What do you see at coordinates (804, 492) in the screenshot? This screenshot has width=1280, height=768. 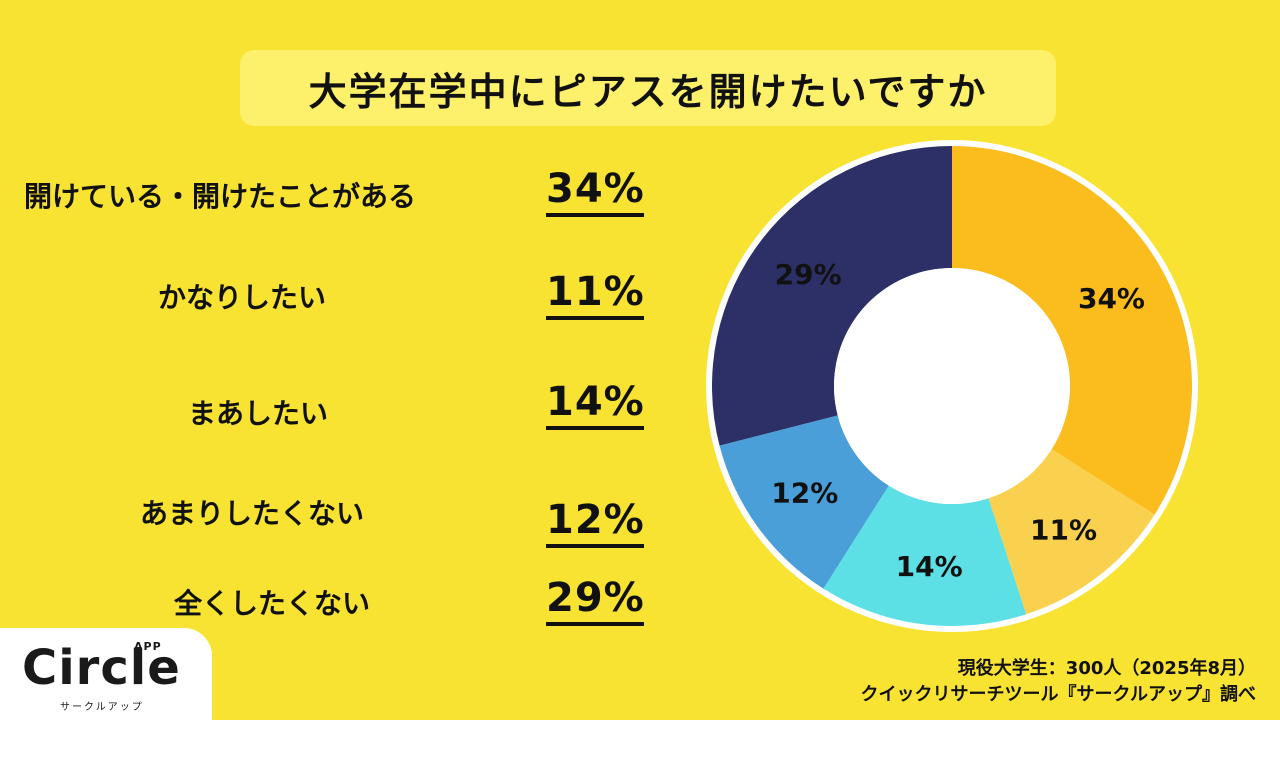 I see `donut-slice-label-4: 12%` at bounding box center [804, 492].